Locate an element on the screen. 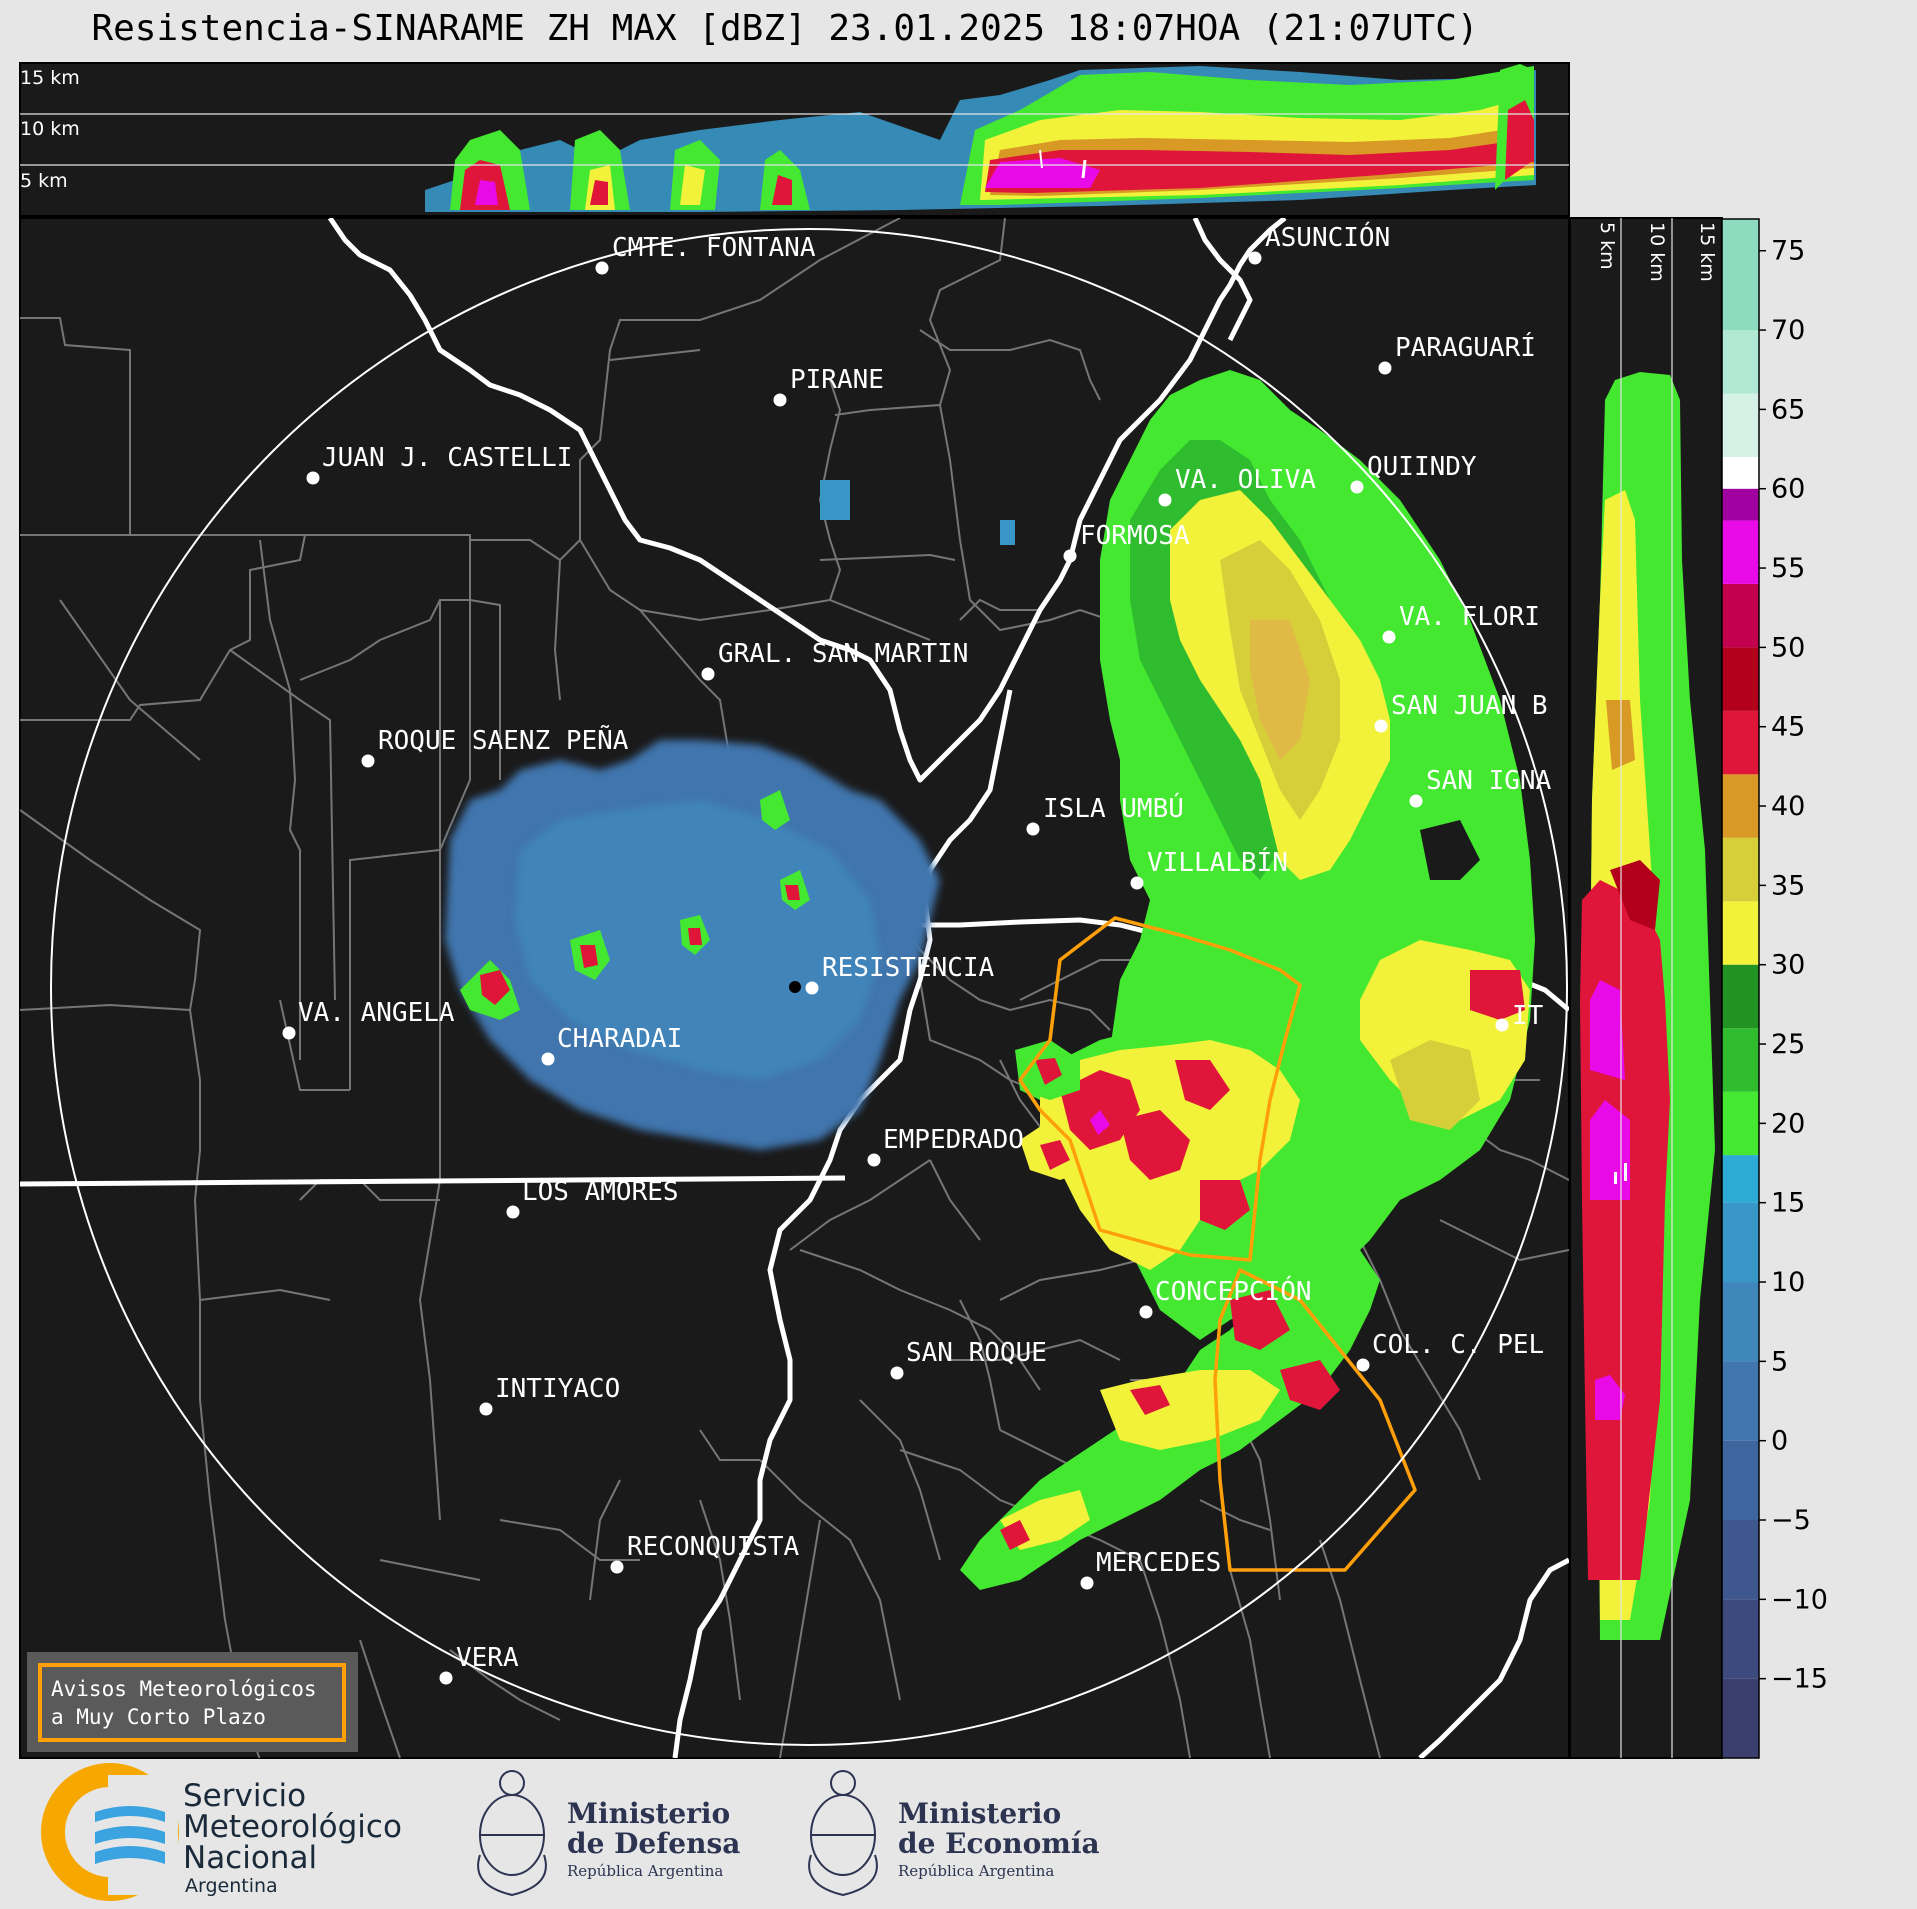 The width and height of the screenshot is (1917, 1909). colorbar-tick-label: −5 is located at coordinates (1791, 1520).